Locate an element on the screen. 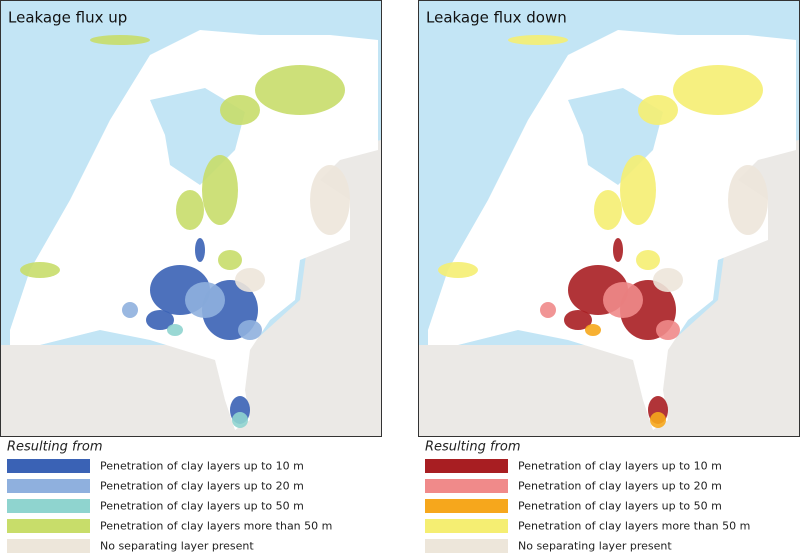 Image resolution: width=800 pixels, height=553 pixels. map-title: Leakage flux down is located at coordinates (496, 18).